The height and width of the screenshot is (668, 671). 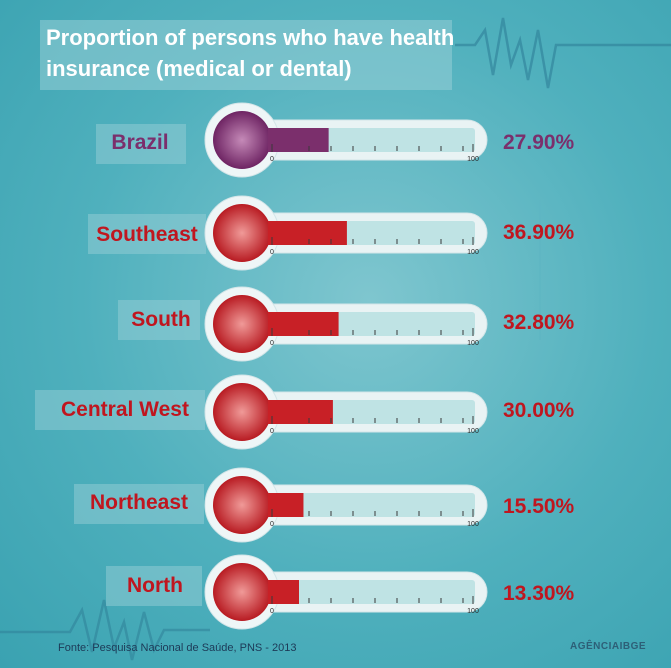 I want to click on label-box-northeast, so click(x=139, y=504).